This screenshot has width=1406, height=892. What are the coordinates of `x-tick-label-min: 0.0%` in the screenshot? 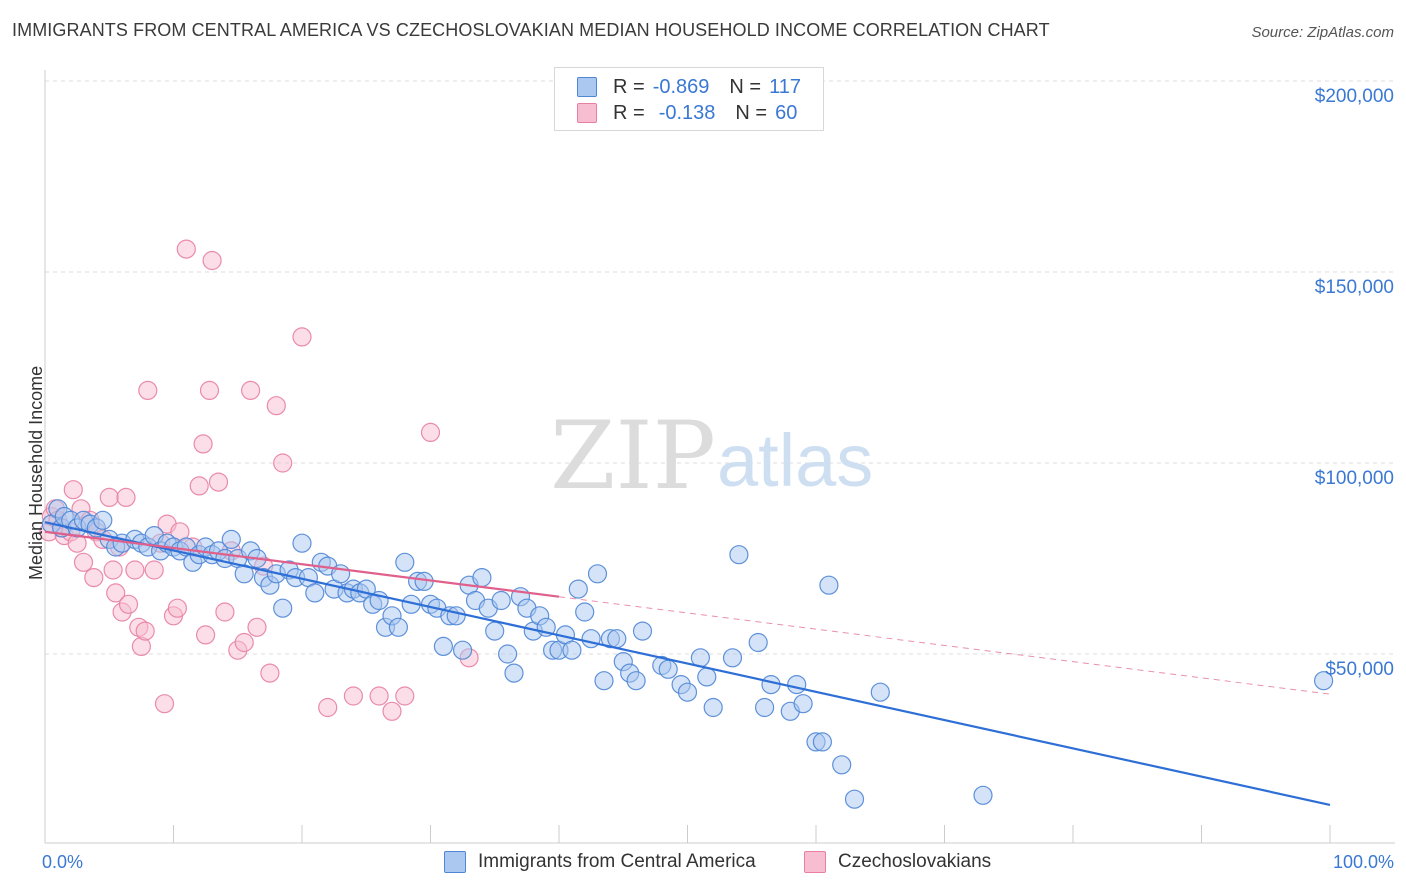 It's located at (63, 862).